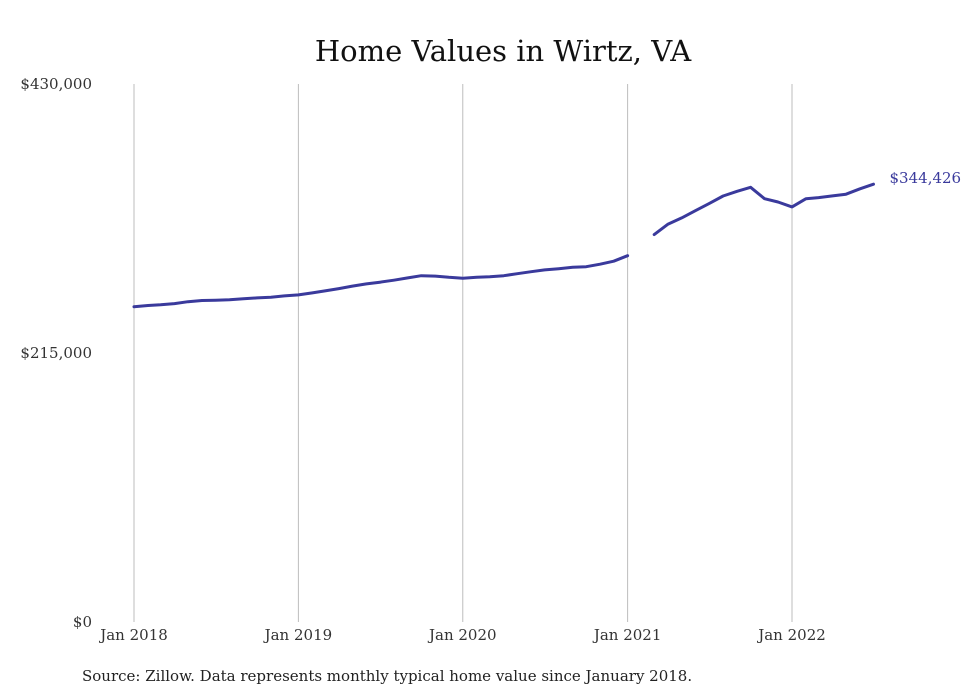 The image size is (980, 699). I want to click on y-tick-labels: $0 $215,000 $430,000, so click(56, 353).